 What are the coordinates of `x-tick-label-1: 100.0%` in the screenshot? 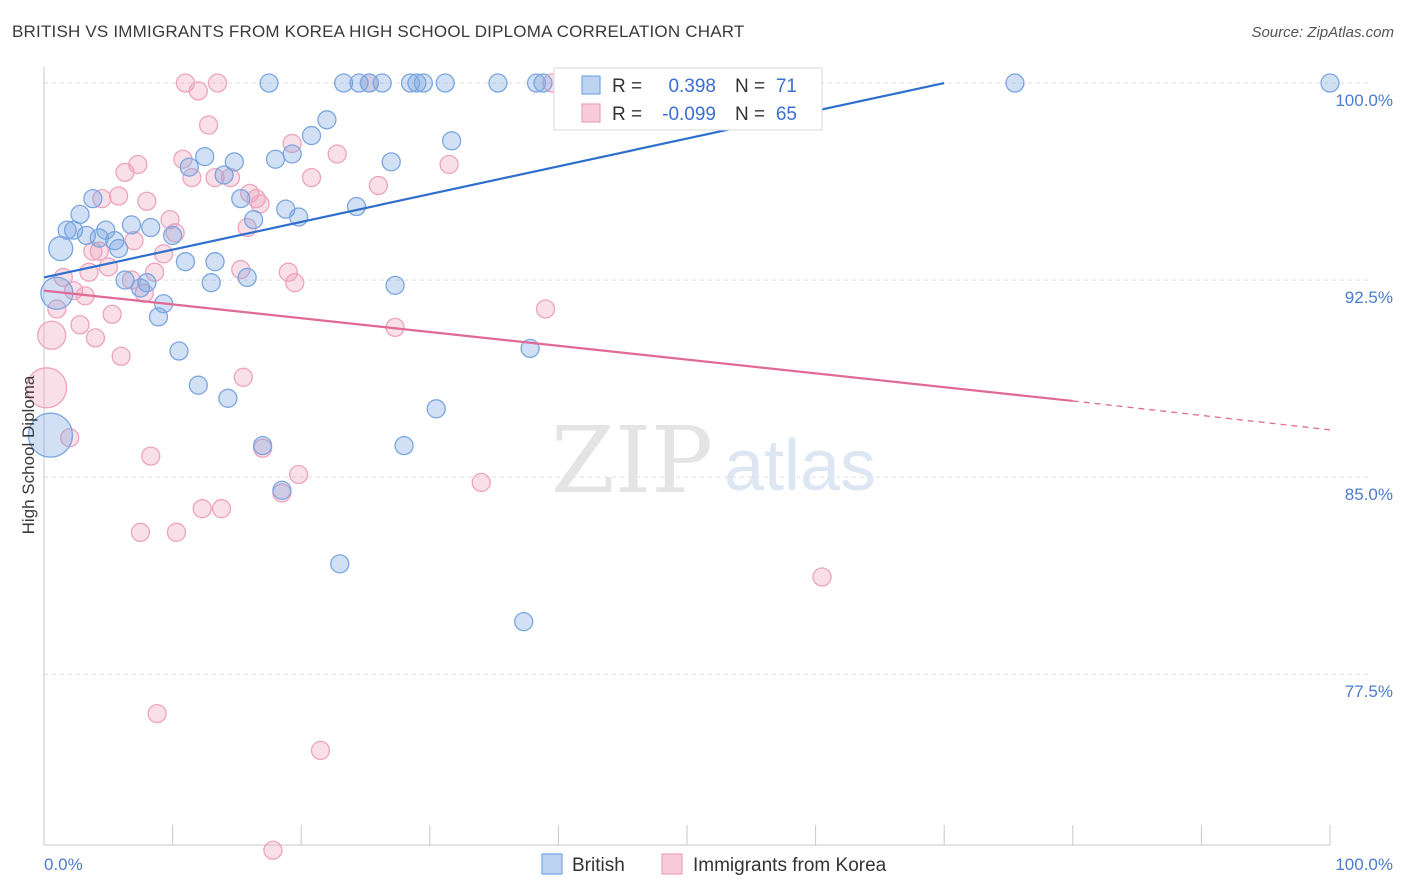 It's located at (1364, 864).